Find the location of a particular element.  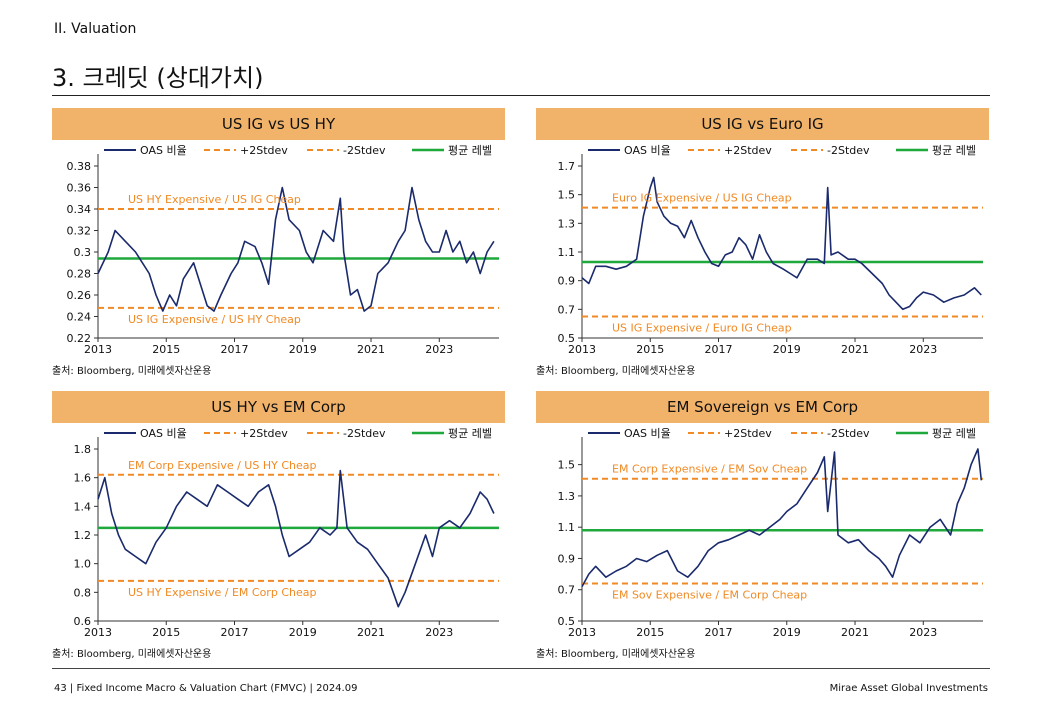

y-tick-label: 0.28 is located at coordinates (79, 274).